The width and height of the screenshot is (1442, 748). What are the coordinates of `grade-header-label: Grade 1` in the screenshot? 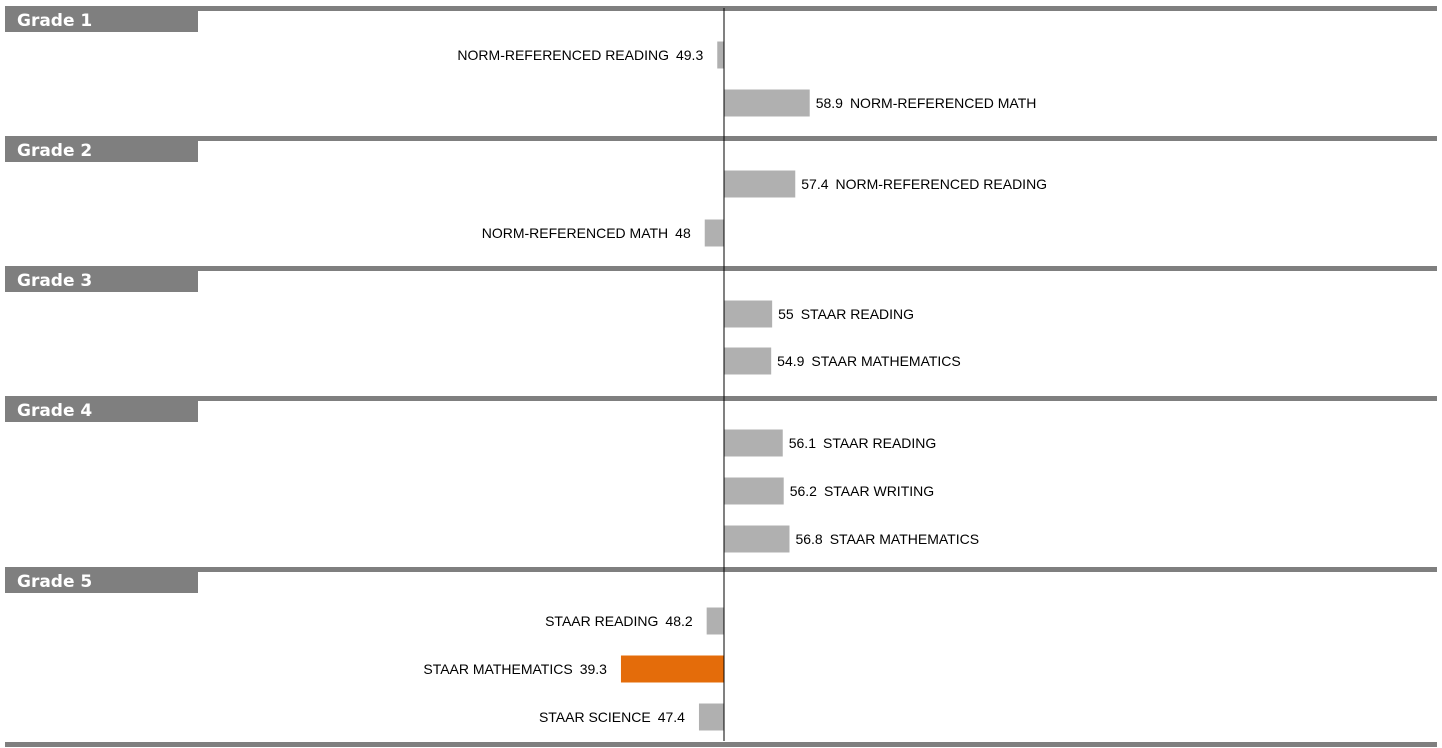 It's located at (54, 21).